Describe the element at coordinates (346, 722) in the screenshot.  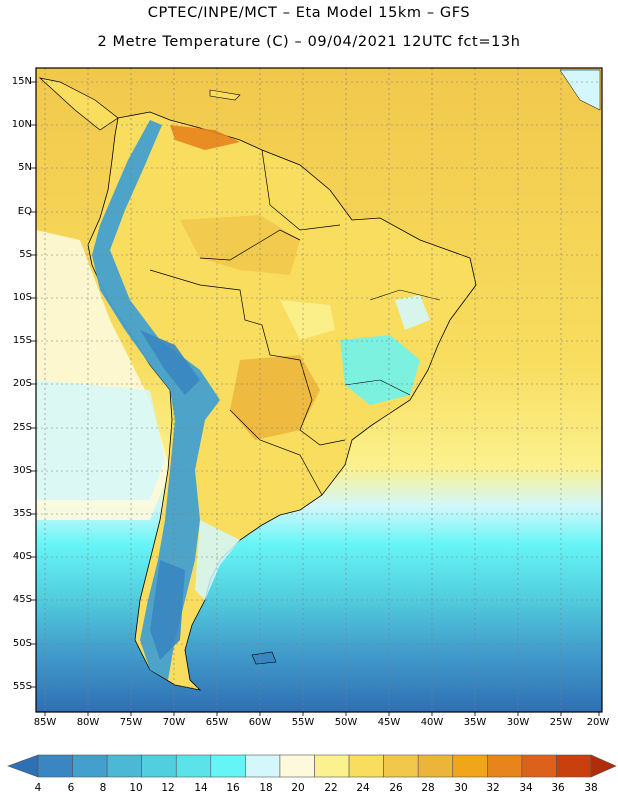
I see `lon-label: 50W` at that location.